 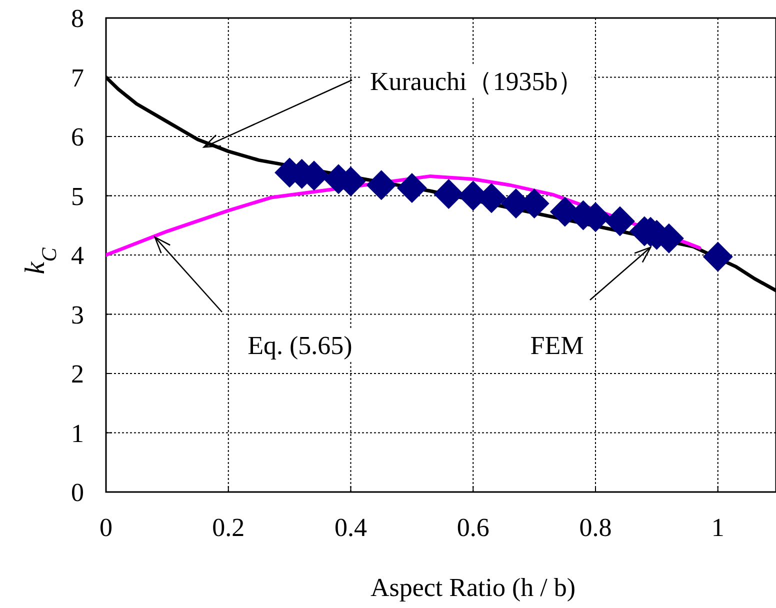 What do you see at coordinates (557, 345) in the screenshot?
I see `annotation: FEM` at bounding box center [557, 345].